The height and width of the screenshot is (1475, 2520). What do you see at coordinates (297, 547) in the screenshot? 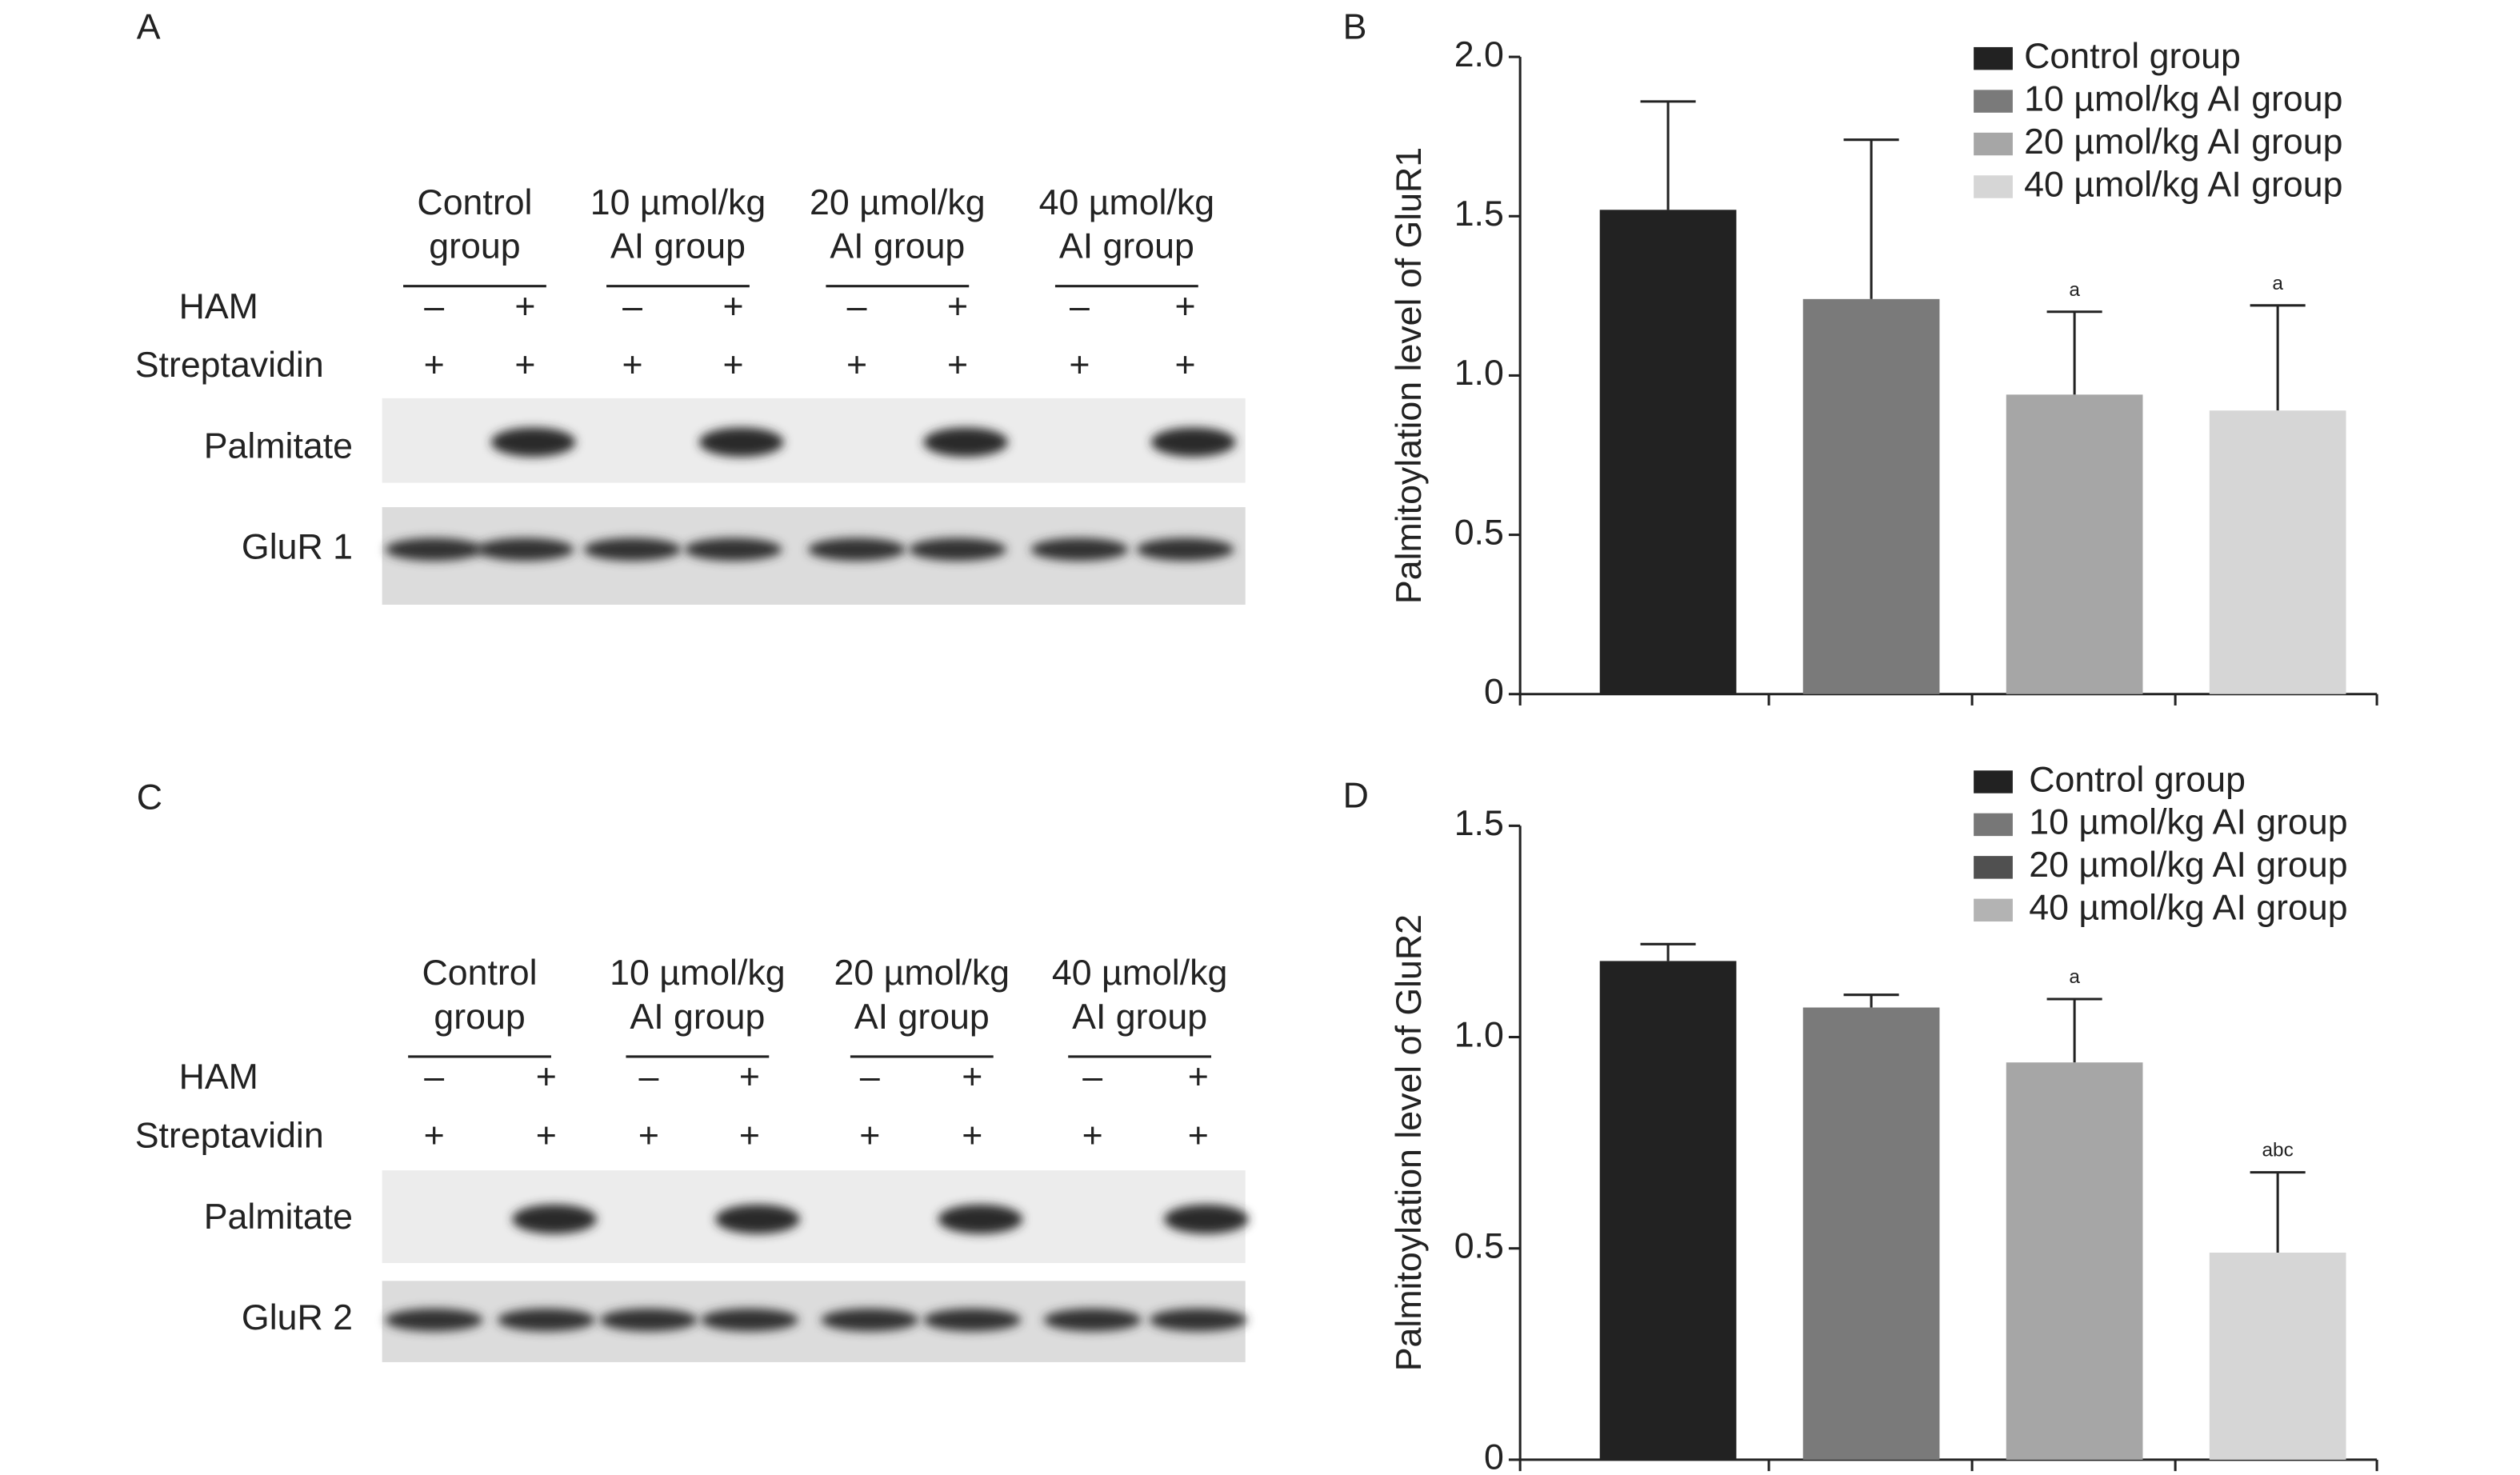
I see `band-label: GluR 1` at bounding box center [297, 547].